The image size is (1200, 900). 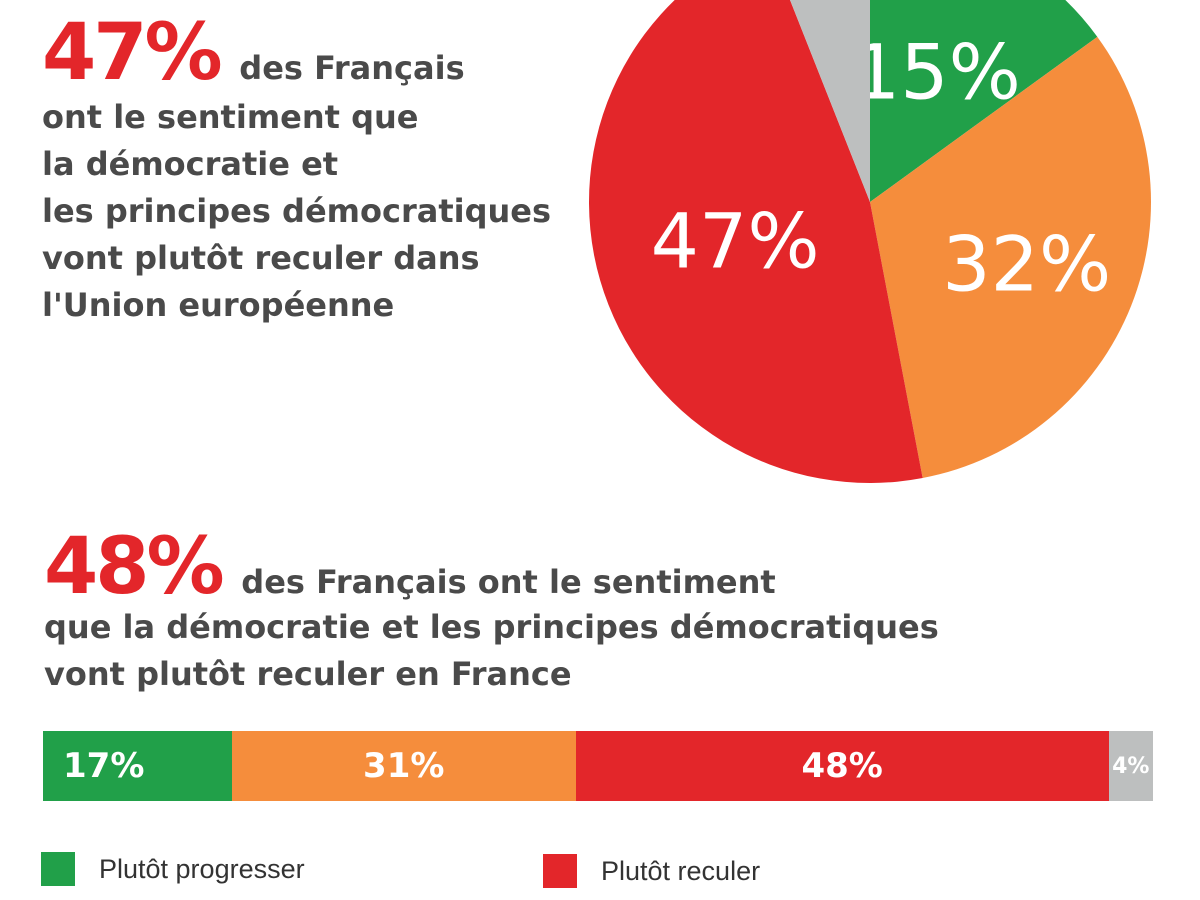 I want to click on bar-segment-label: 48%, so click(x=842, y=766).